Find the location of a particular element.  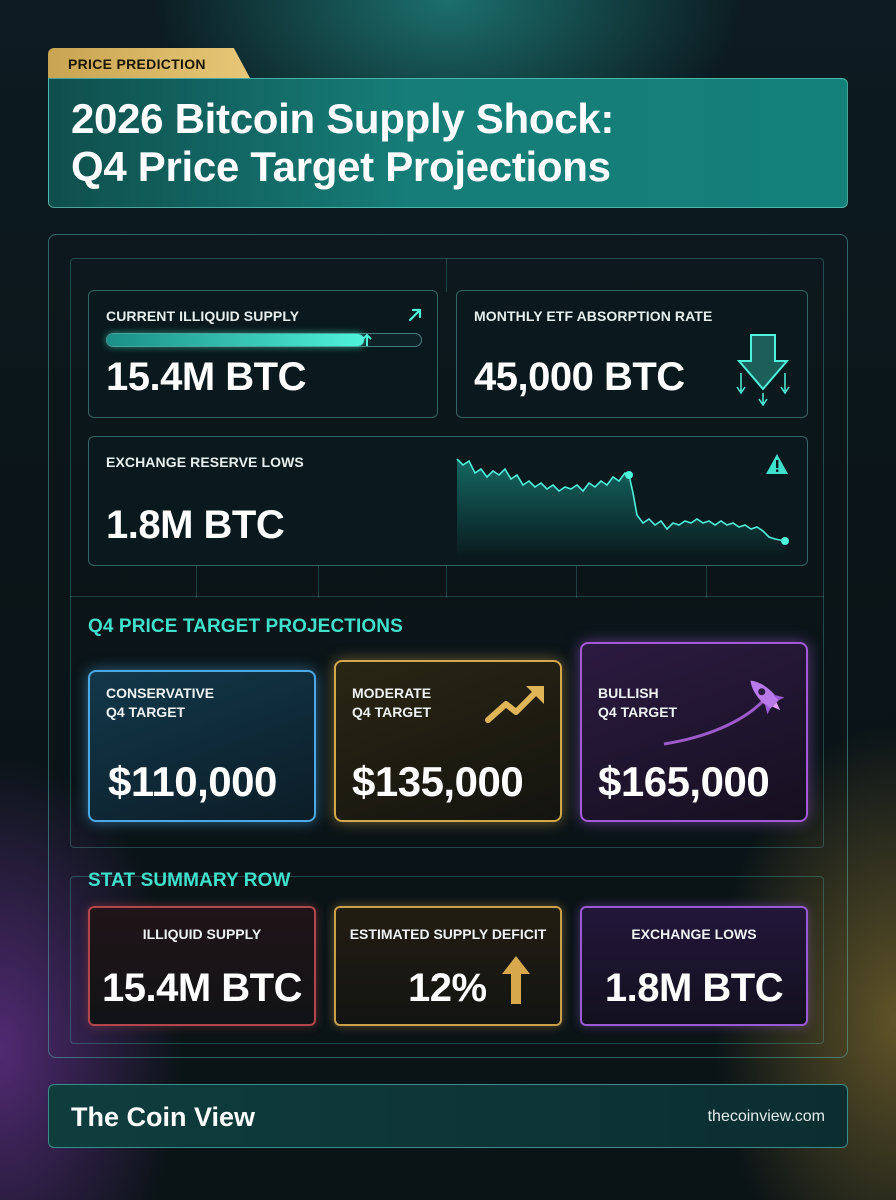

summary-title: STAT SUMMARY ROW is located at coordinates (189, 880).